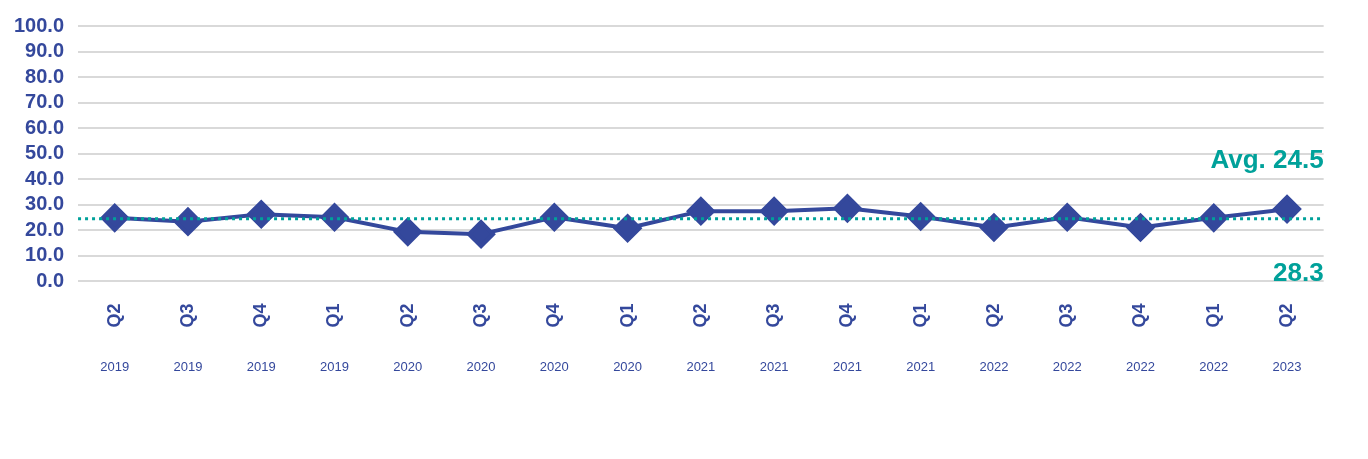  What do you see at coordinates (45, 254) in the screenshot?
I see `y-tick-label: 10.0` at bounding box center [45, 254].